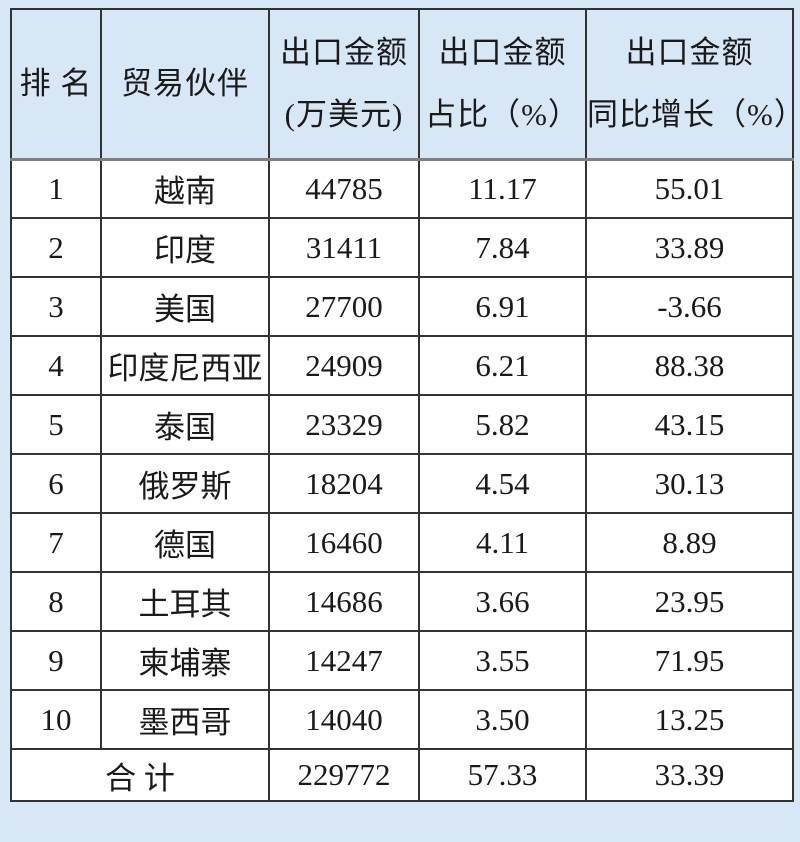 This screenshot has height=842, width=800. What do you see at coordinates (689, 365) in the screenshot?
I see `growth-cell: 88.38` at bounding box center [689, 365].